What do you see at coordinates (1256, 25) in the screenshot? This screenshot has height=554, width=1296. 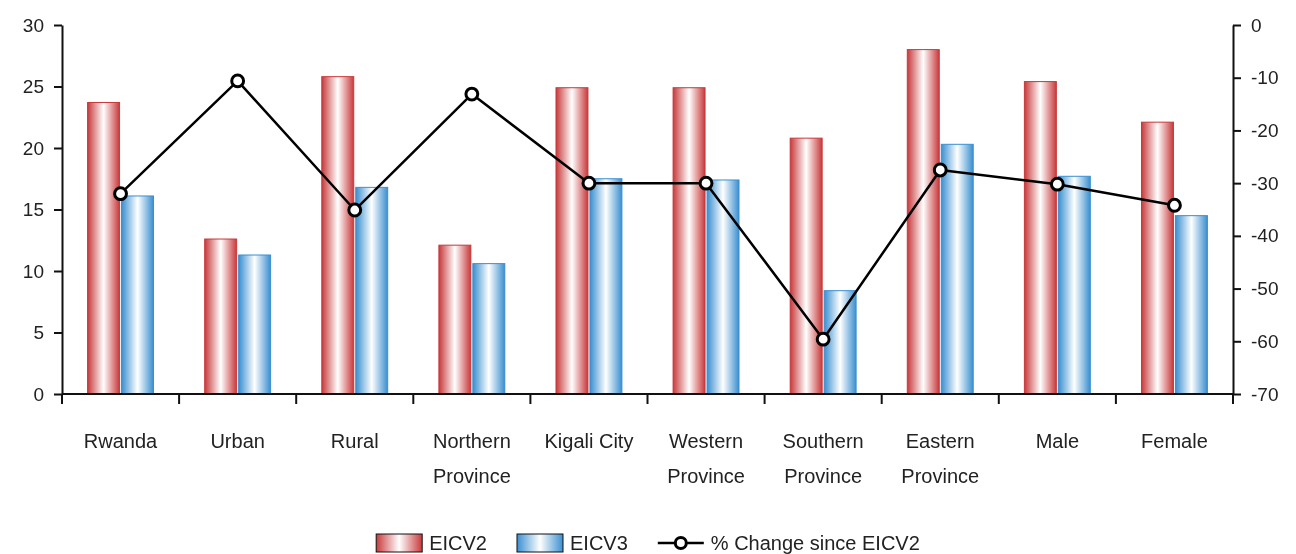 I see `y2-tick-label: 0` at bounding box center [1256, 25].